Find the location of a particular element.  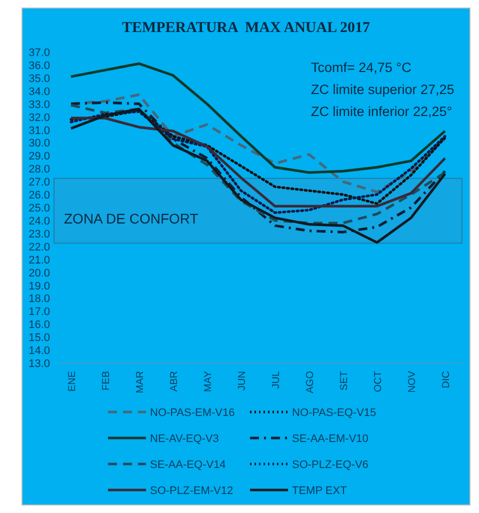

y-tick-label: 18.0 is located at coordinates (39, 299).